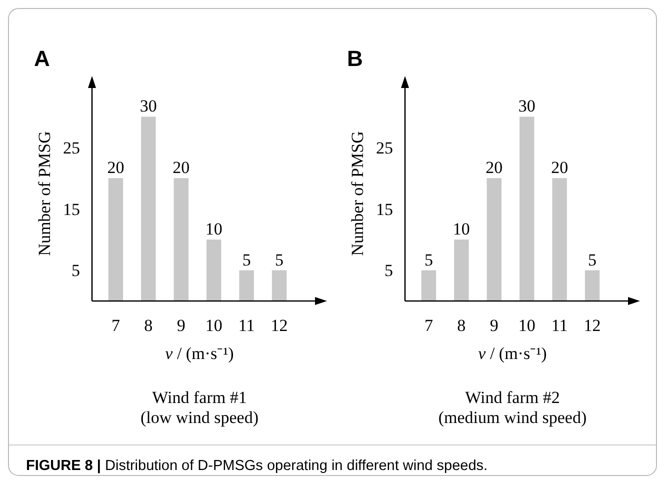 Image resolution: width=665 pixels, height=484 pixels. Describe the element at coordinates (512, 417) in the screenshot. I see `text: (medium wind speed)` at that location.